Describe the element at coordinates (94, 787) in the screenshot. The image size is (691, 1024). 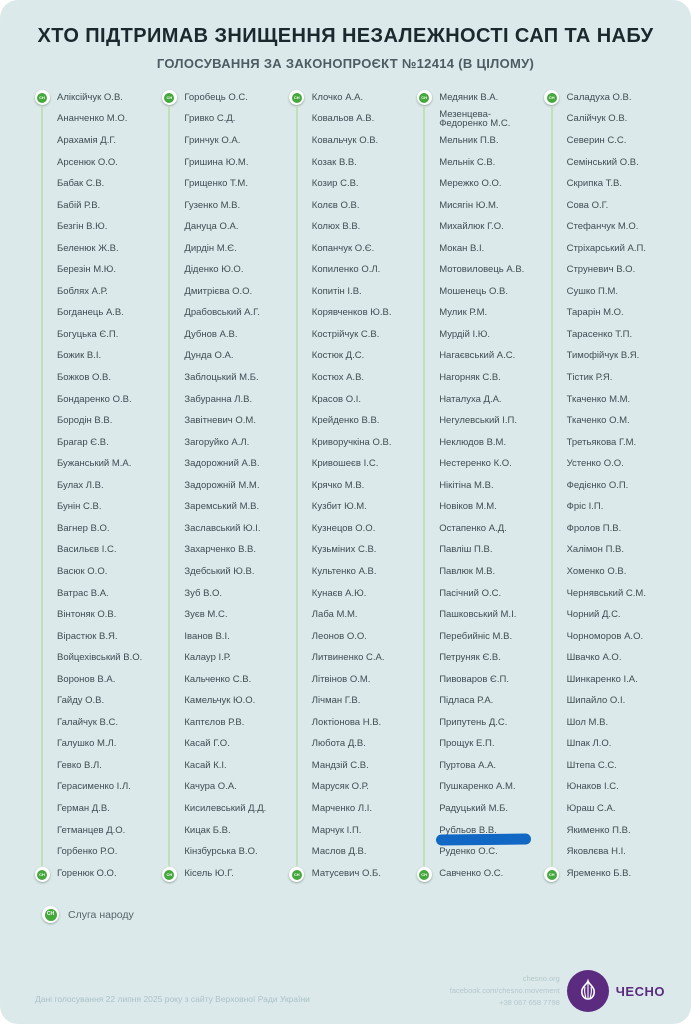
I see `deputy-name: Герасименко І.Л.` at that location.